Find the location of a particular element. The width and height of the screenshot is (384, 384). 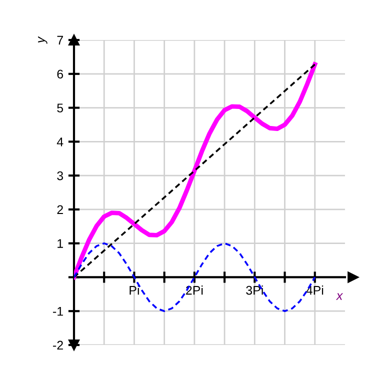

x-tick-label: Pi is located at coordinates (134, 290).